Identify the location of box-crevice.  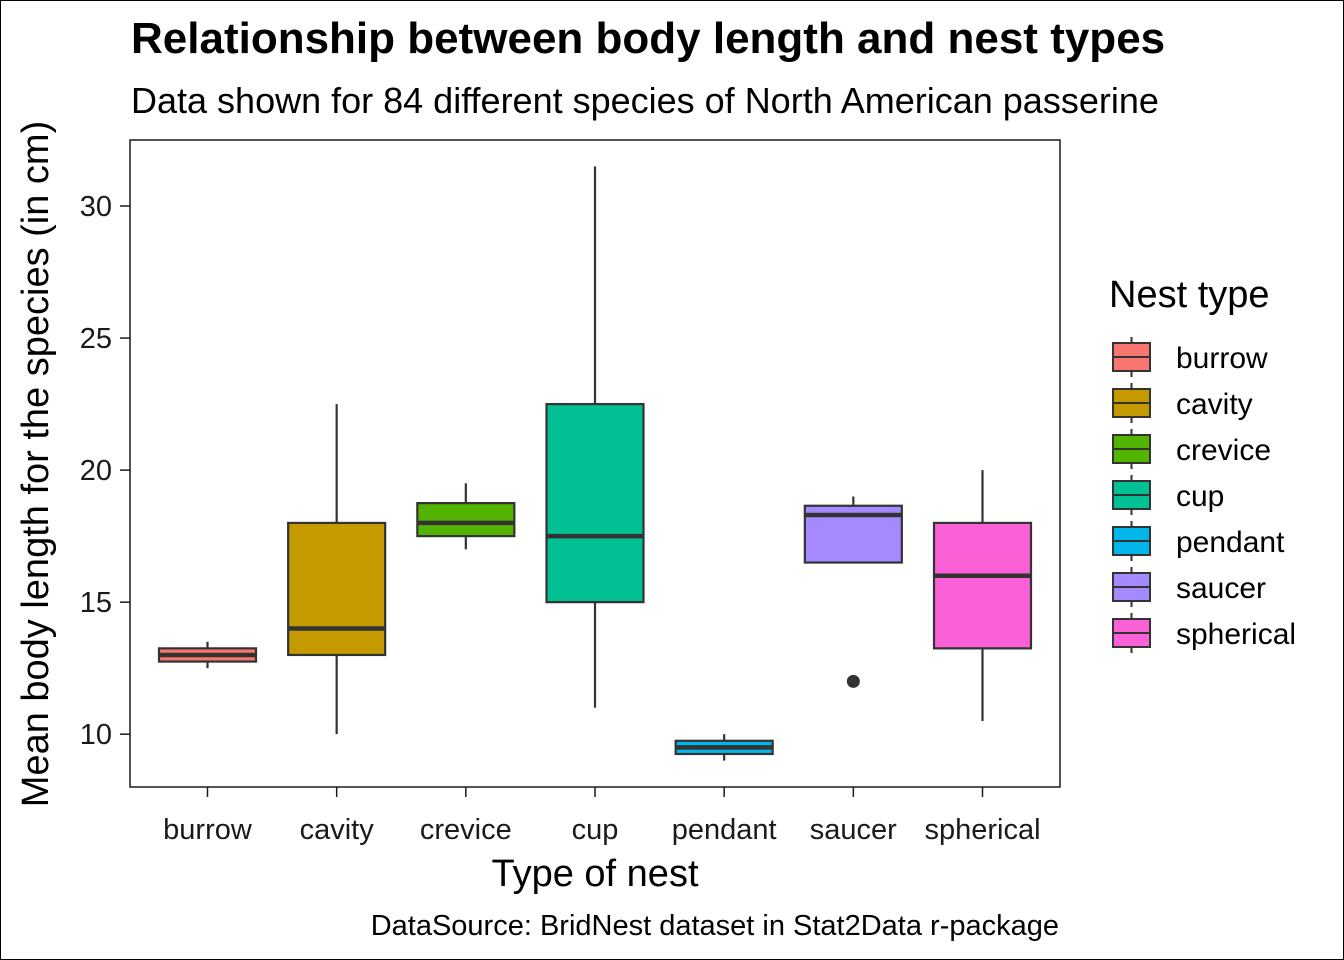
(466, 516).